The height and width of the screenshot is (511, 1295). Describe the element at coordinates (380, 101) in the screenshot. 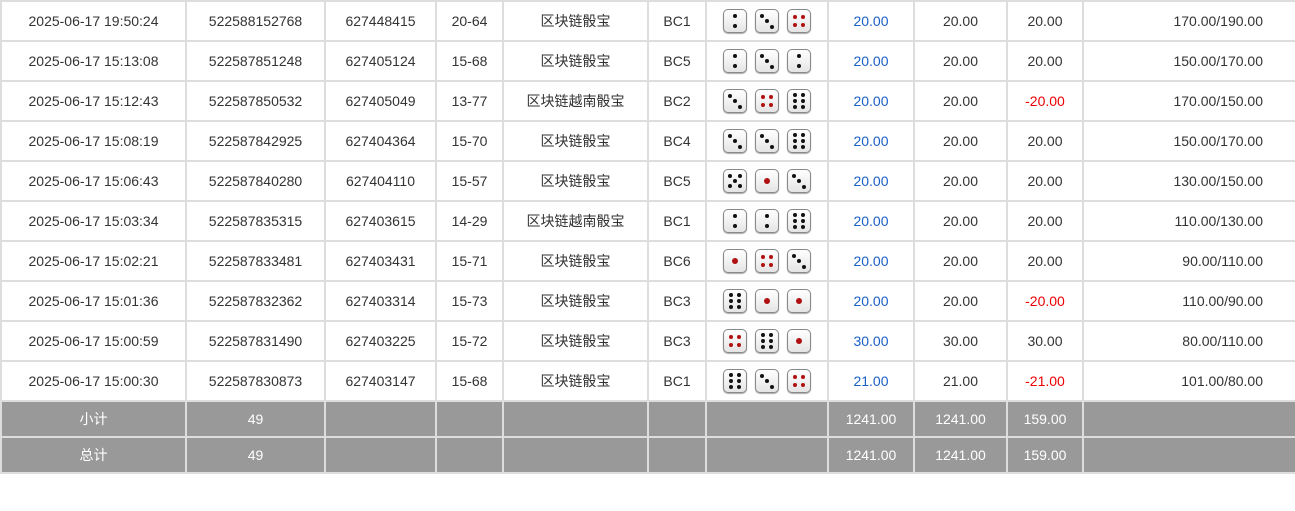

I see `issue-number: 627405049` at that location.